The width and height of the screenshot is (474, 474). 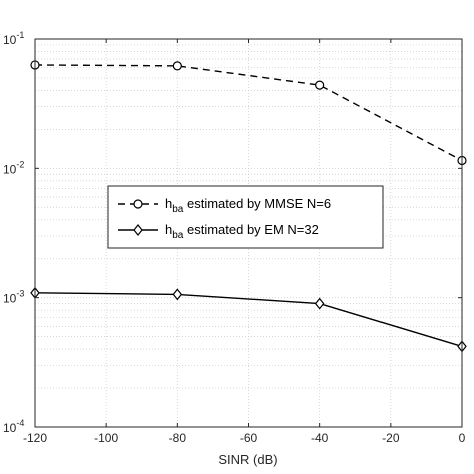 What do you see at coordinates (320, 438) in the screenshot?
I see `x-tick-label: -40` at bounding box center [320, 438].